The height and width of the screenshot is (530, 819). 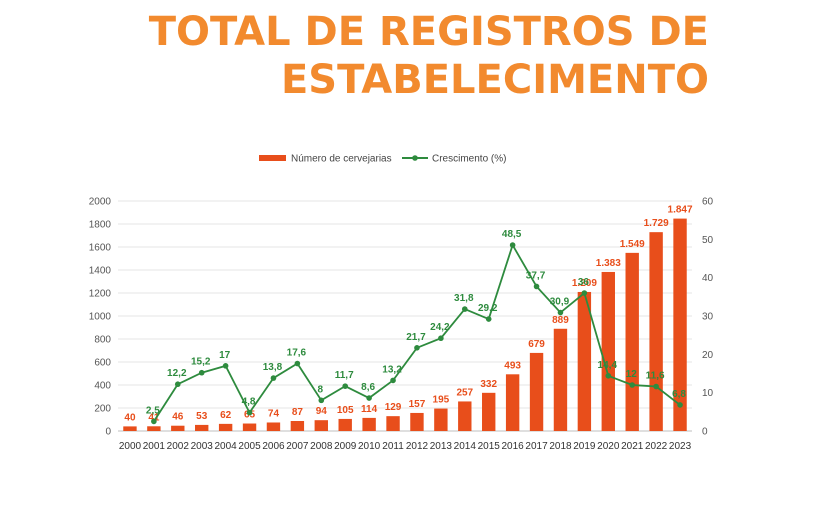 I want to click on x-tick-label: 2016, so click(x=513, y=446).